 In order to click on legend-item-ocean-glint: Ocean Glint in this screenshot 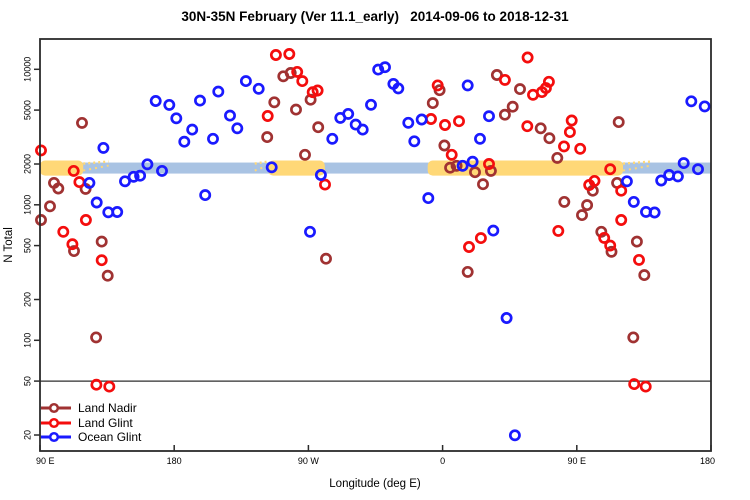, I will do `click(91, 437)`.